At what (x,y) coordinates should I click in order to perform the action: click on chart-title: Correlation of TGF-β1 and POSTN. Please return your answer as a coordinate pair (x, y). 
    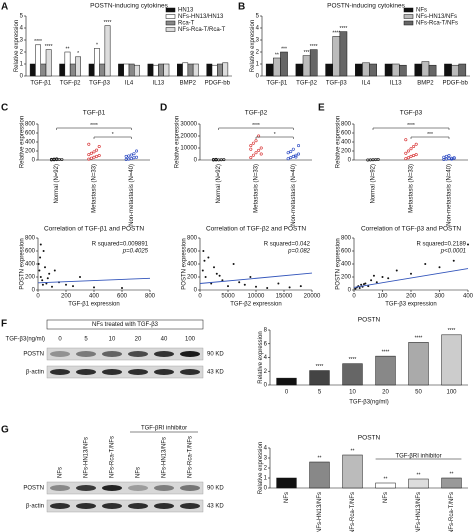
    Looking at the image, I should click on (94, 229).